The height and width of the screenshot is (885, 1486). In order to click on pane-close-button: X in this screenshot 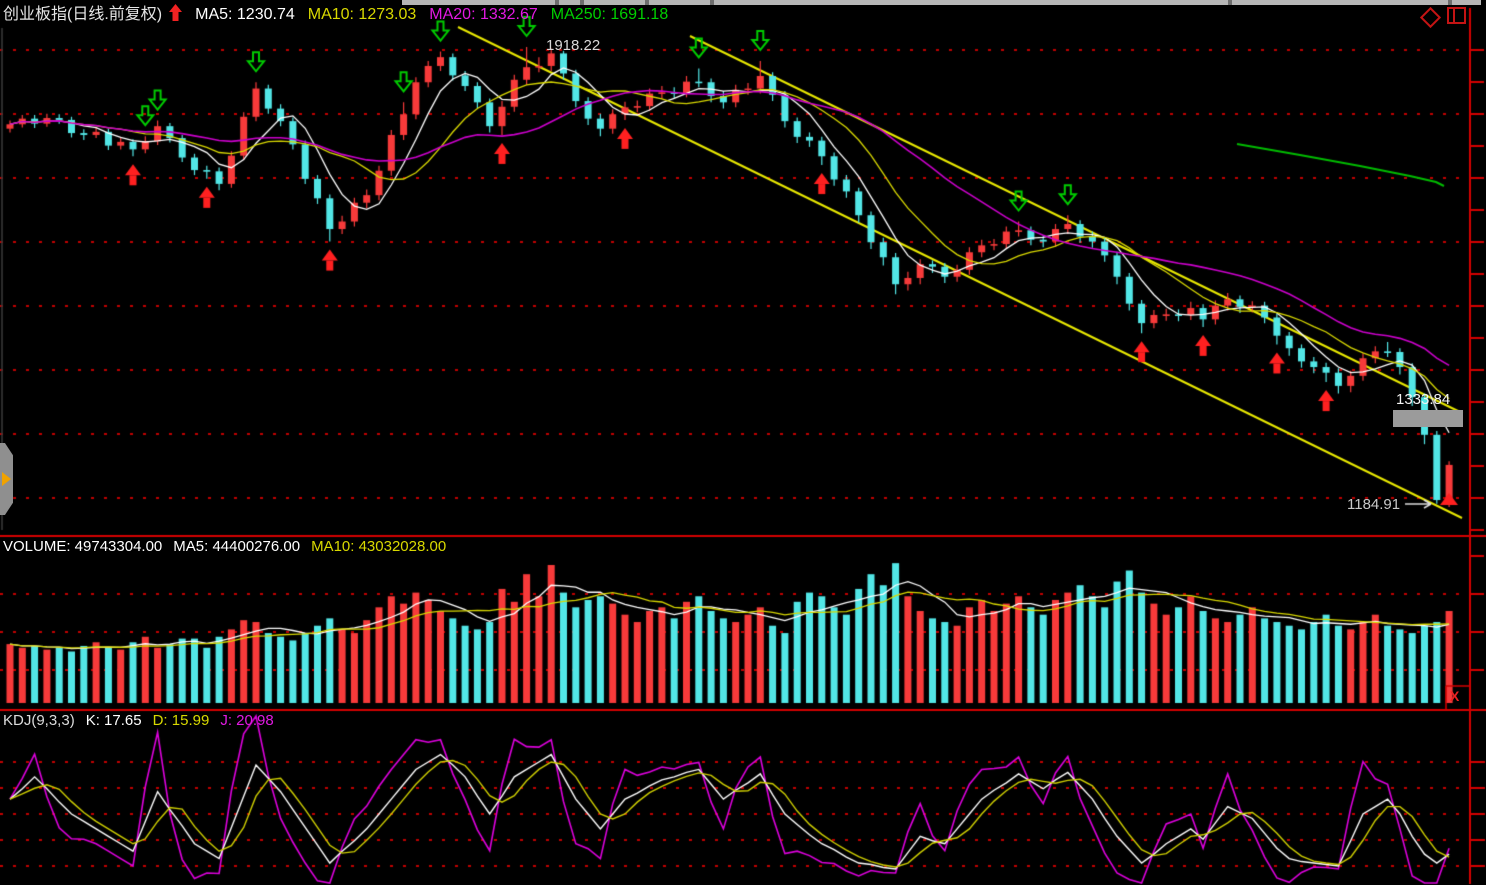, I will do `click(1455, 696)`.